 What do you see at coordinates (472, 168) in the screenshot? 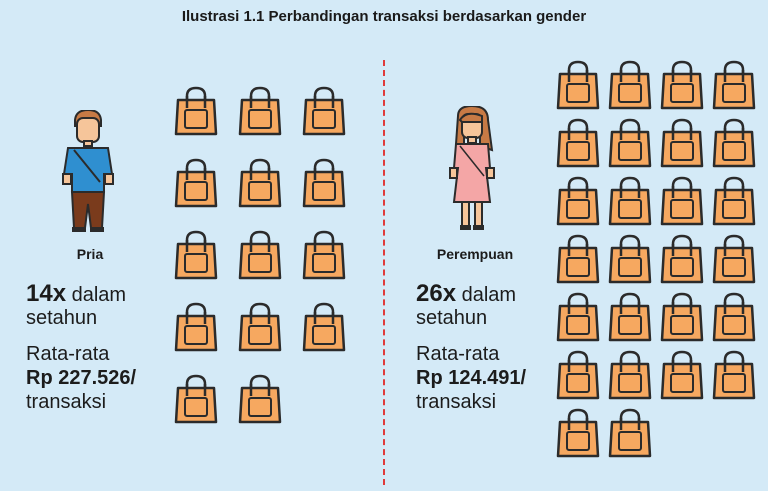
I see `female-person-icon` at bounding box center [472, 168].